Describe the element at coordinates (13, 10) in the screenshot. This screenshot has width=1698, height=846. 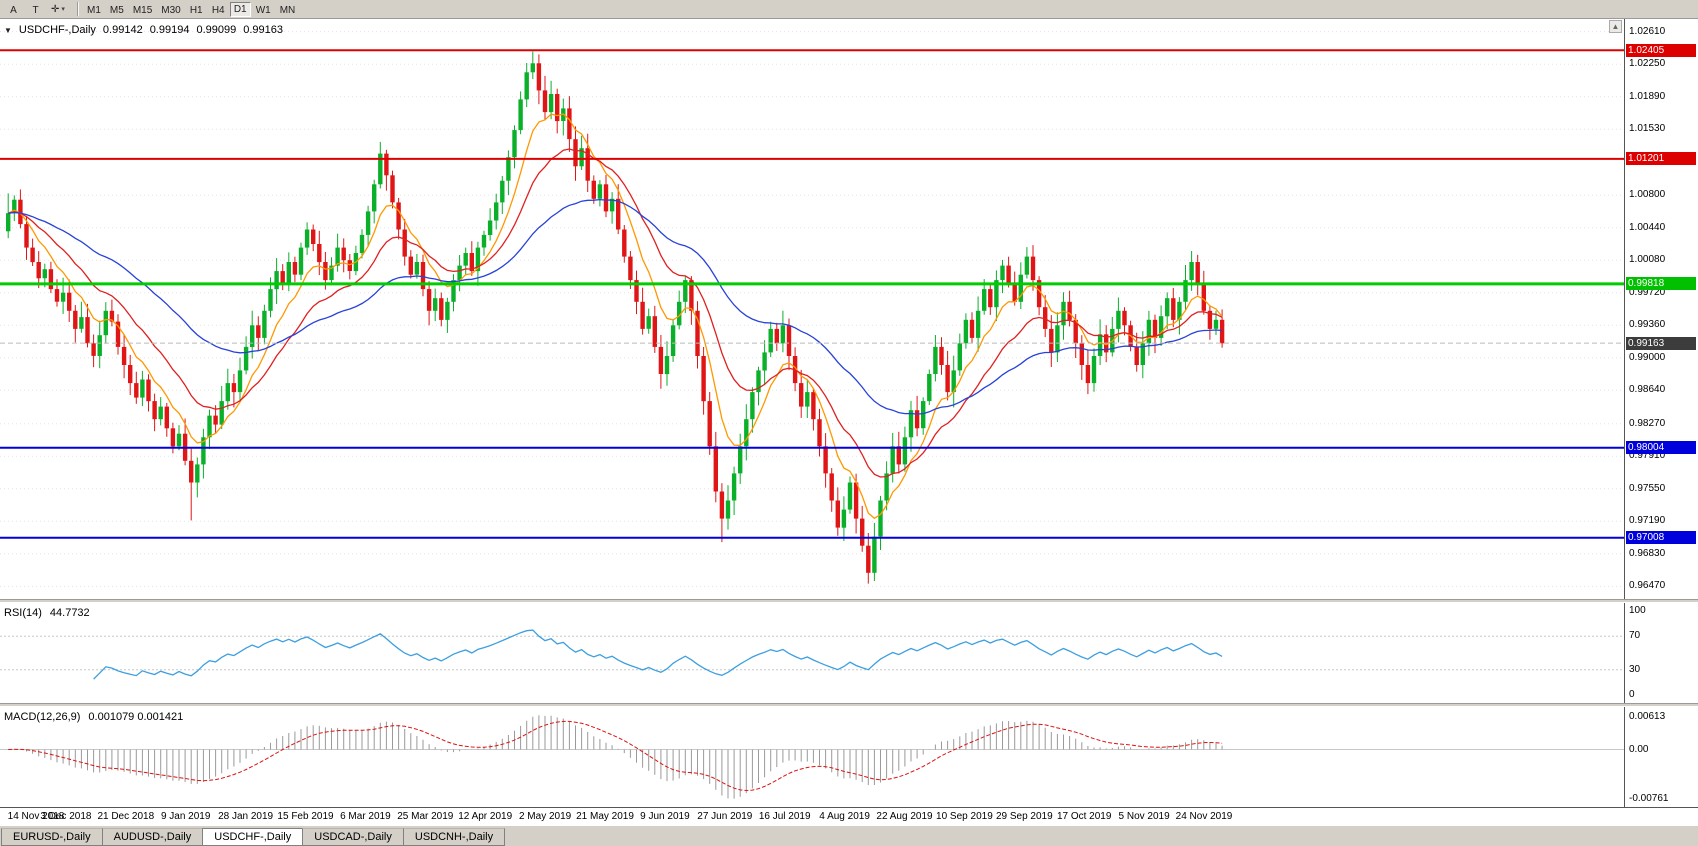
I see `tool-a-button: A` at that location.